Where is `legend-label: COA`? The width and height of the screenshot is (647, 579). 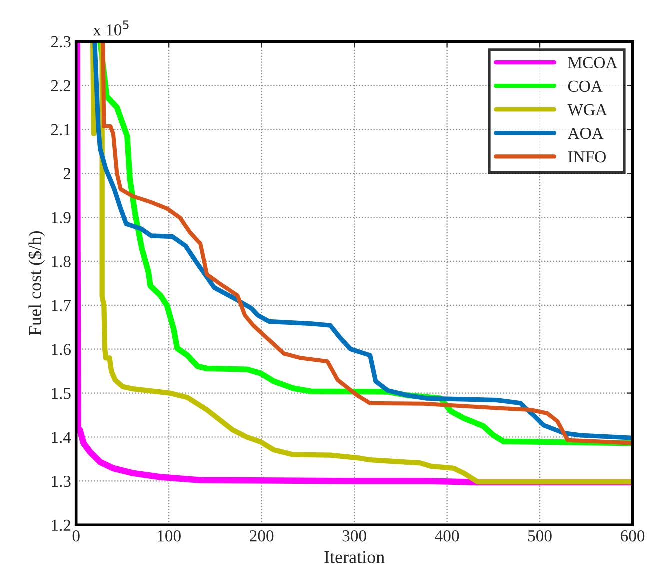 legend-label: COA is located at coordinates (585, 86).